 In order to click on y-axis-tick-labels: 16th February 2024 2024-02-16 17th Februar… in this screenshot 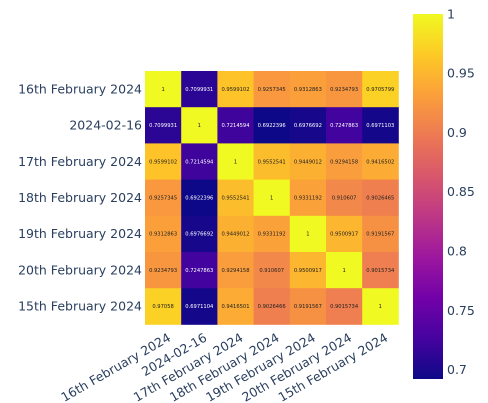, I will do `click(80, 197)`.